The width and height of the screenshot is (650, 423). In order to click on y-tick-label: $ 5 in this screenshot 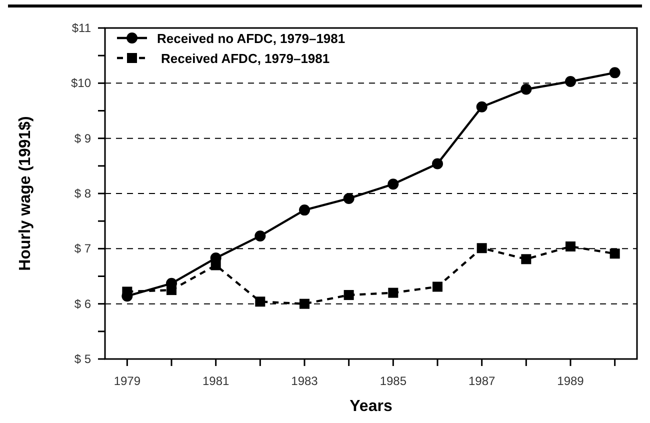, I will do `click(83, 359)`.